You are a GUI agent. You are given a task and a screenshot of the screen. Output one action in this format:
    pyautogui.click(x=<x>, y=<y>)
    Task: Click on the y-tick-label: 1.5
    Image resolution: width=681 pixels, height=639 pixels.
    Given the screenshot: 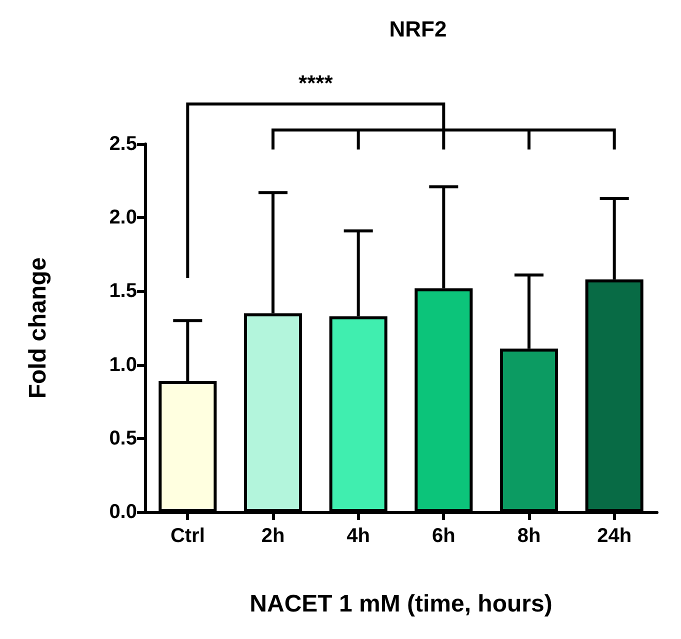 What is the action you would take?
    pyautogui.click(x=123, y=291)
    